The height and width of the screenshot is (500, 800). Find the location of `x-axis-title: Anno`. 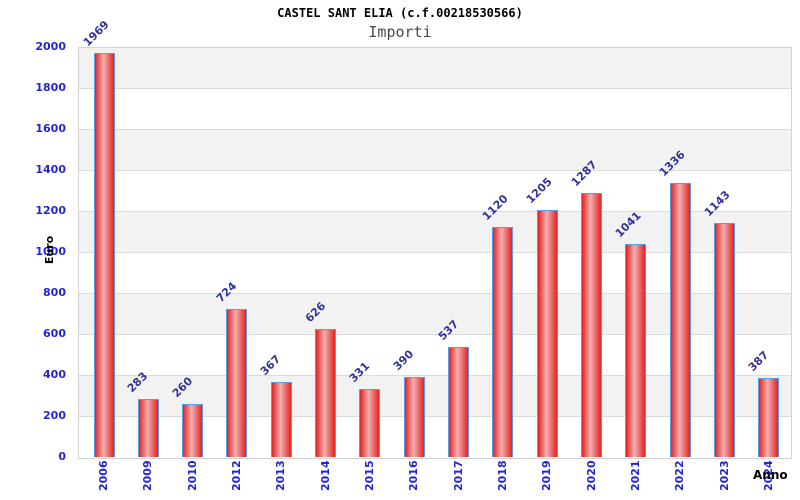

x-axis-title: Anno is located at coordinates (770, 475).